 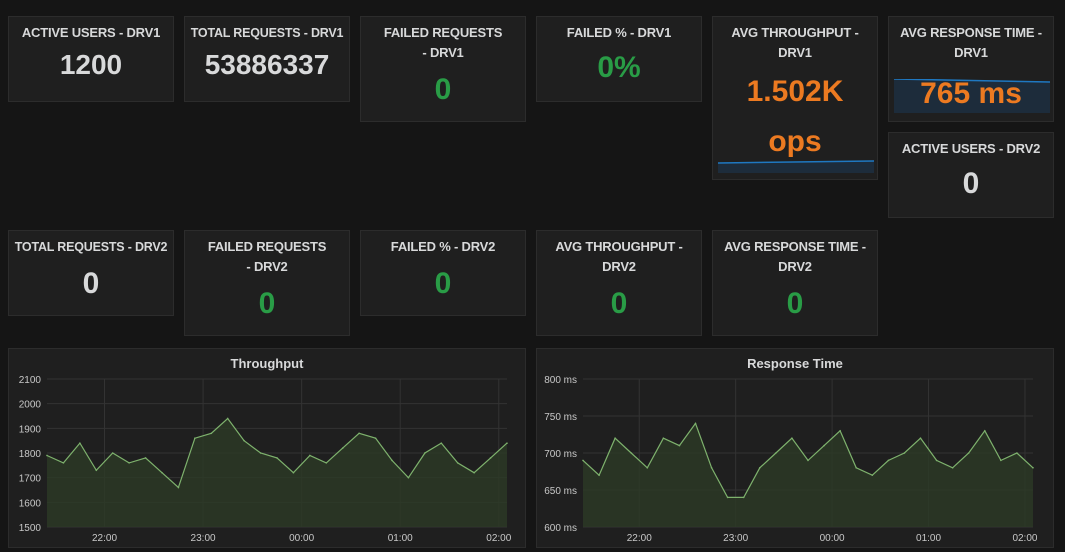 What do you see at coordinates (619, 283) in the screenshot?
I see `stat-avg-throughput-drv2: AVG THROUGHPUT - DRV2 0` at bounding box center [619, 283].